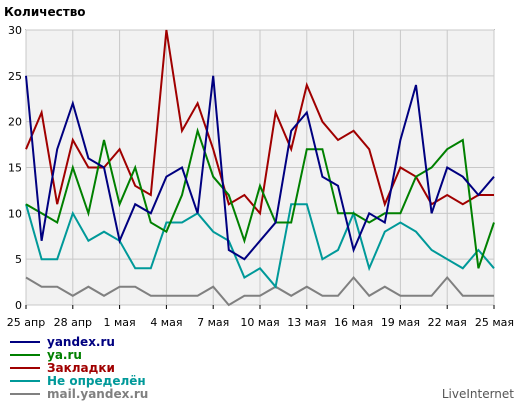 Image resolution: width=520 pixels, height=405 pixels. I want to click on x-tick-label: 19 мая, so click(400, 322).